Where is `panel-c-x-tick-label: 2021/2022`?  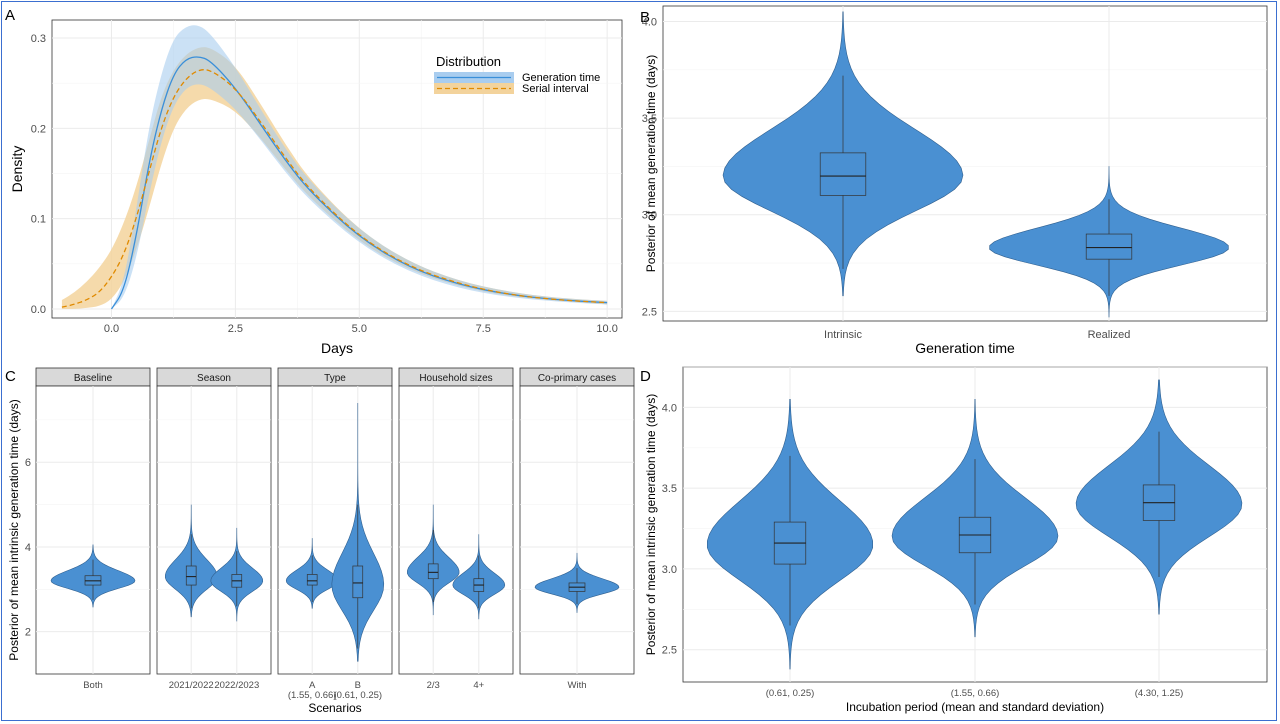
panel-c-x-tick-label: 2021/2022 is located at coordinates (191, 685).